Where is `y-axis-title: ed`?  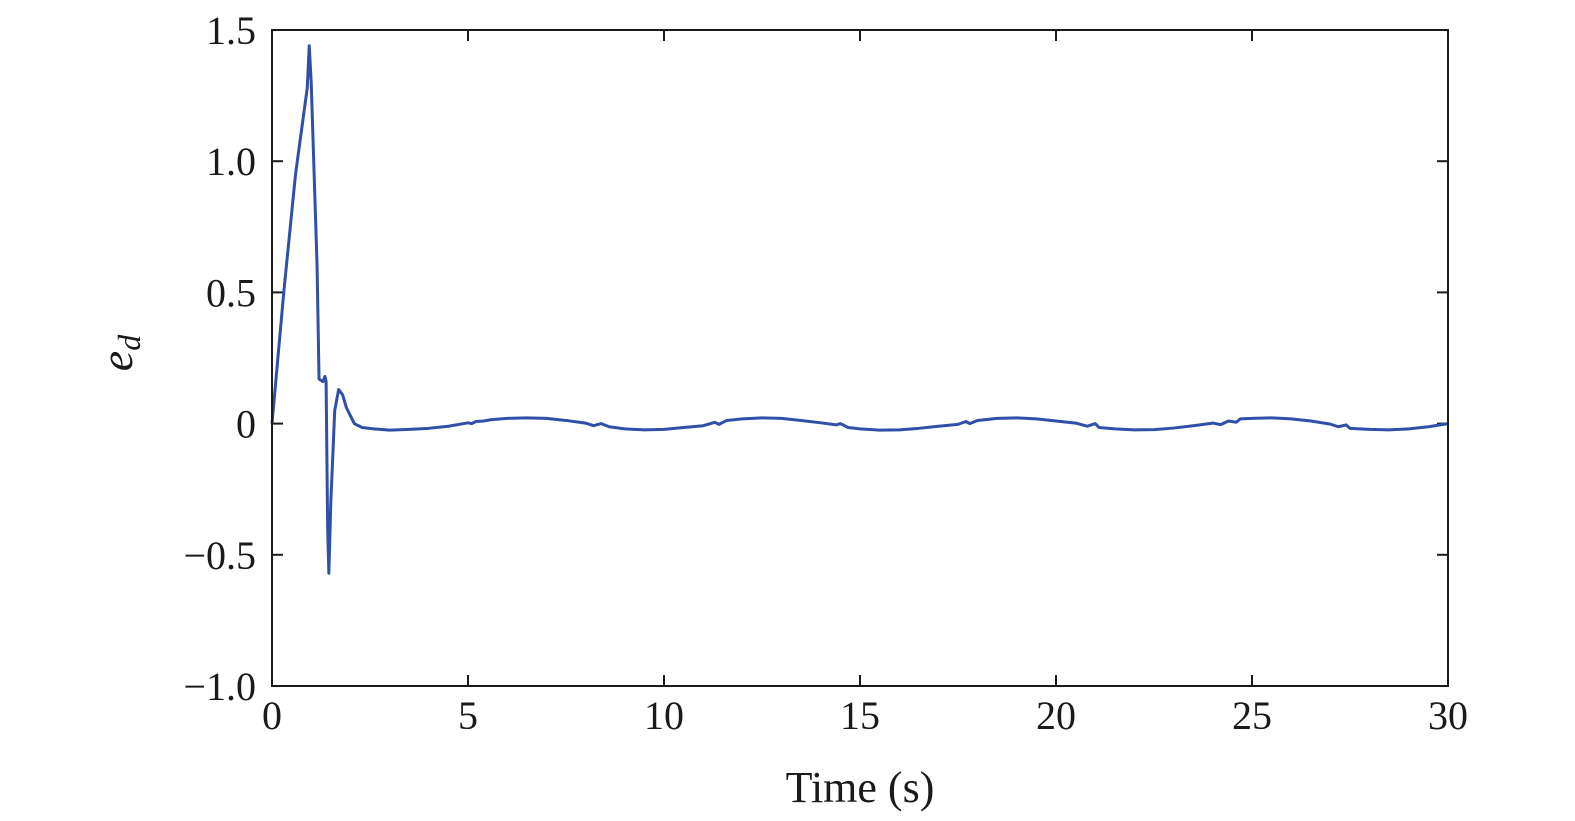
y-axis-title: ed is located at coordinates (119, 352).